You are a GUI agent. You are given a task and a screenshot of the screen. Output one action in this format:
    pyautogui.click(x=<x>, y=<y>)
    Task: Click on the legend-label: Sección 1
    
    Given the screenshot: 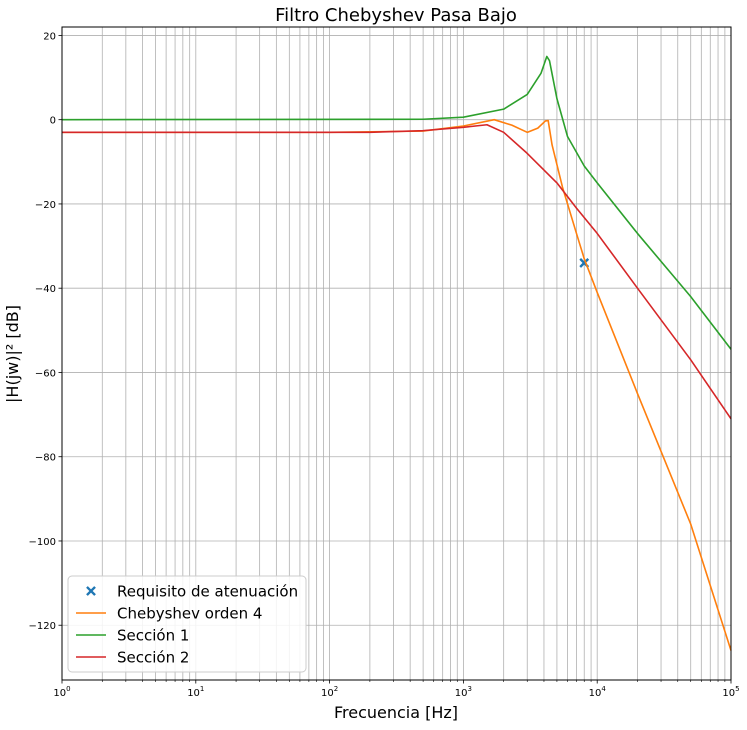 What is the action you would take?
    pyautogui.click(x=153, y=636)
    